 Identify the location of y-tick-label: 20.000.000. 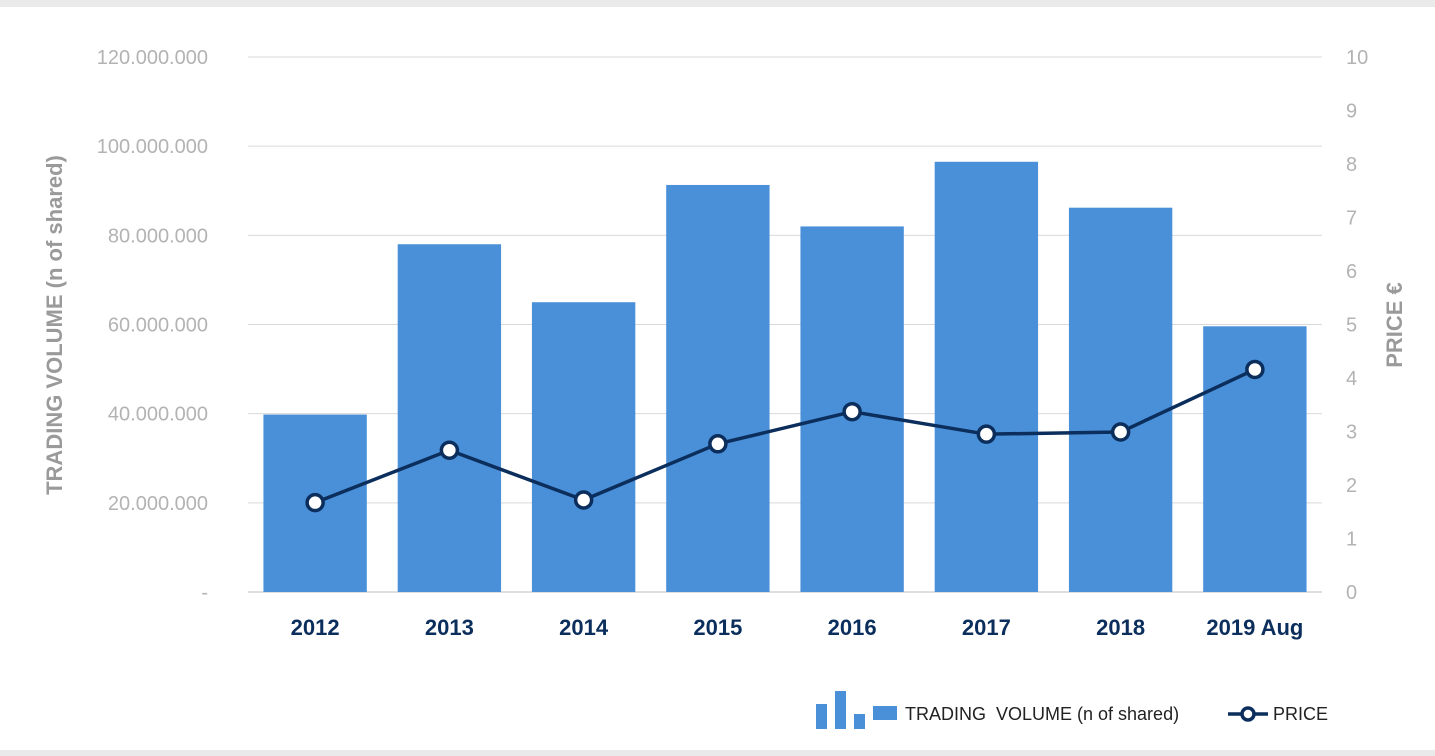
(158, 504).